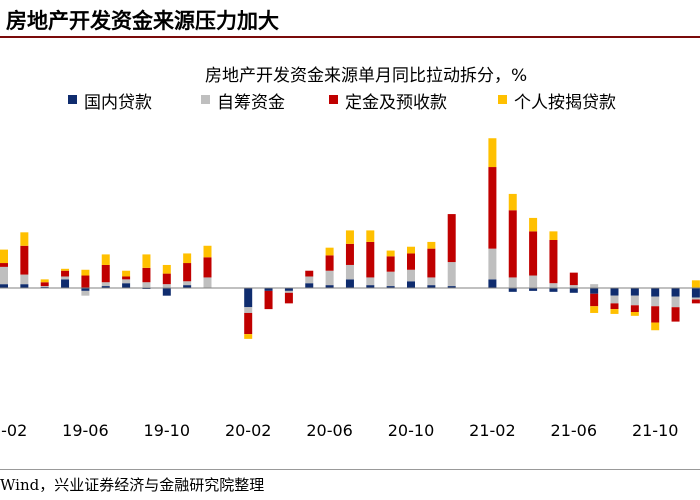 This screenshot has height=500, width=700. What do you see at coordinates (695, 301) in the screenshot?
I see `bar-segment-21-12-s2` at bounding box center [695, 301].